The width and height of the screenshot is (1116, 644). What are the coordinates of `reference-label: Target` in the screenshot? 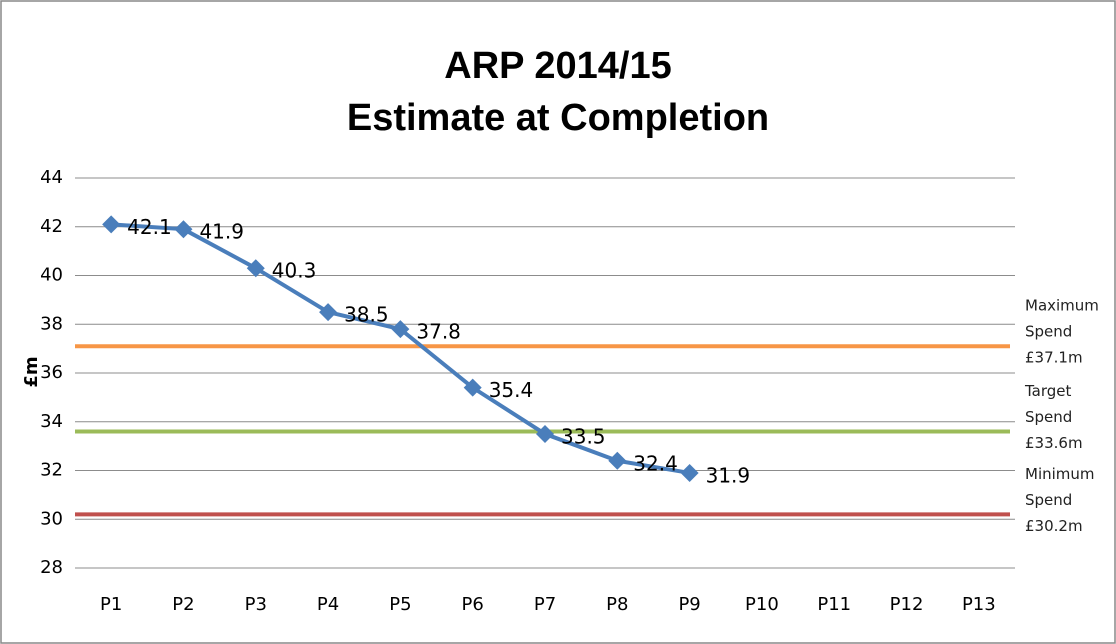 It's located at (1048, 391).